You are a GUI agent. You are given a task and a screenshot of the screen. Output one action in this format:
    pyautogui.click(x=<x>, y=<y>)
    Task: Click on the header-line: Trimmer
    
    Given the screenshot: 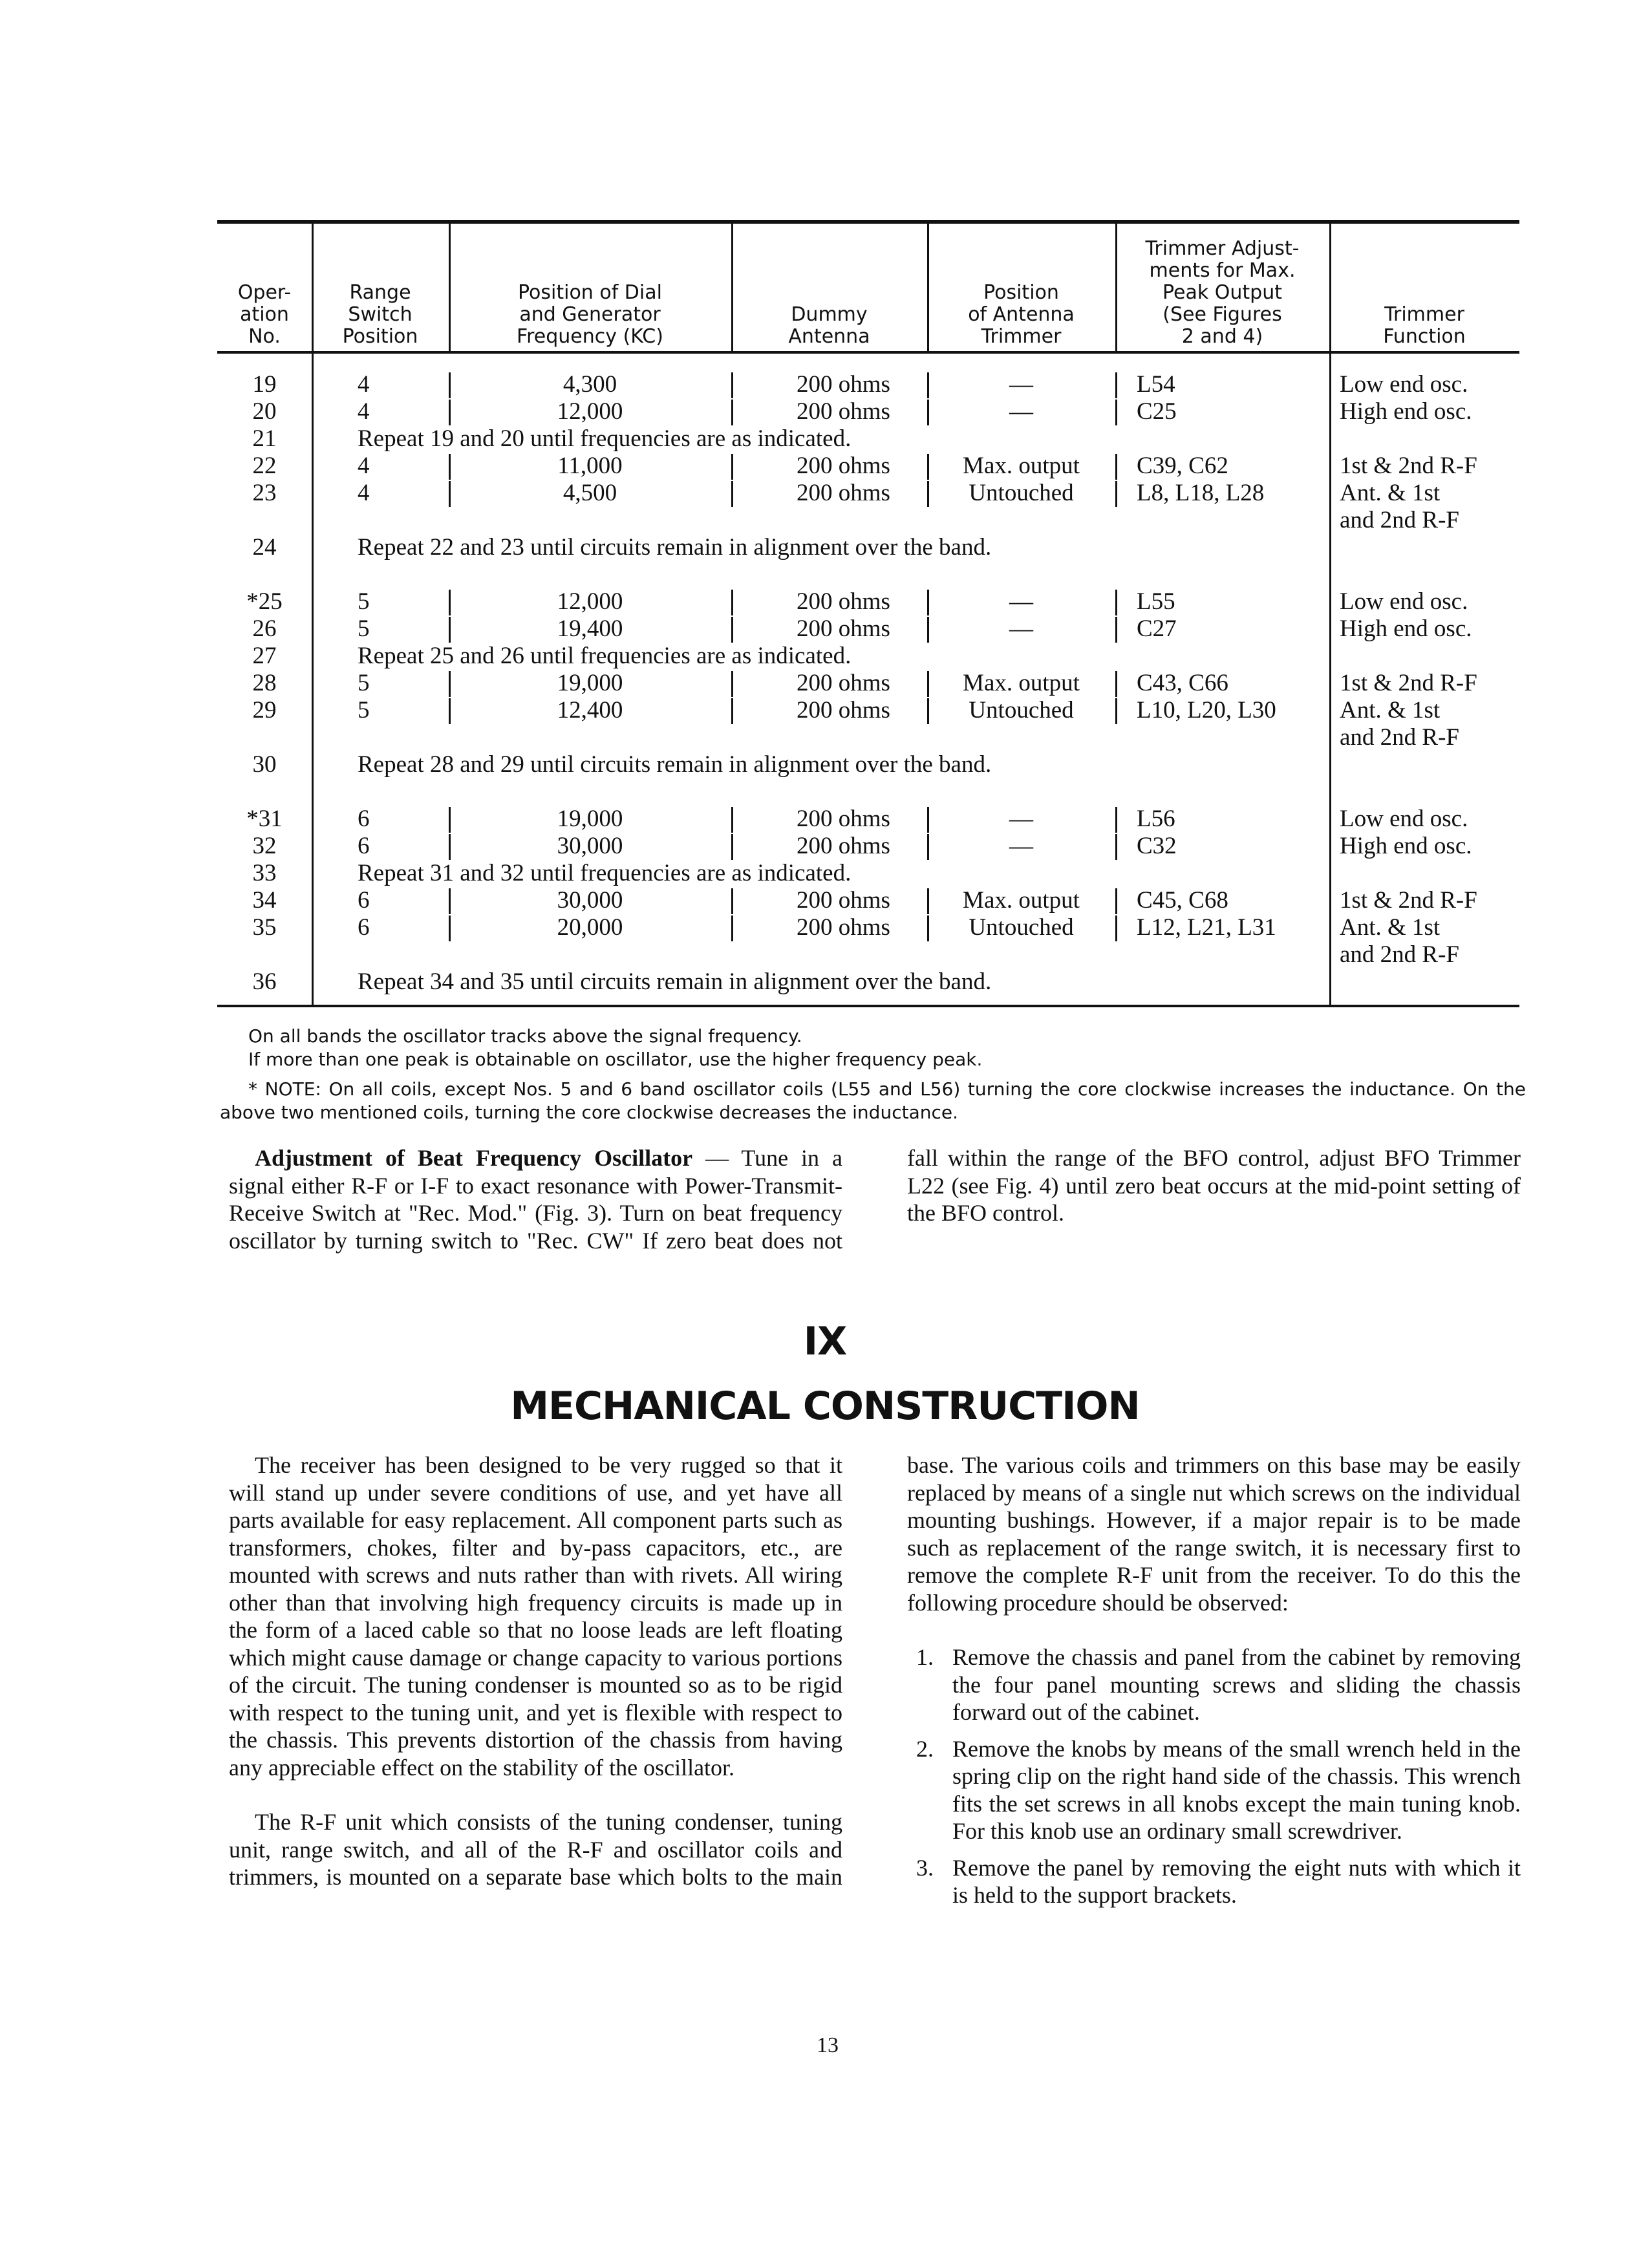 What is the action you would take?
    pyautogui.click(x=1424, y=314)
    